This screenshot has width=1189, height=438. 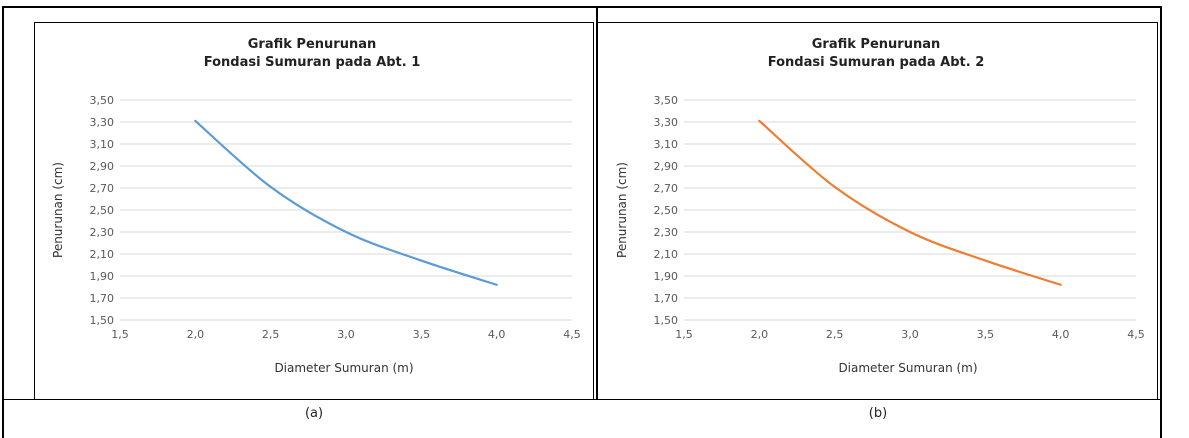 I want to click on panel-divider, so click(x=597, y=203).